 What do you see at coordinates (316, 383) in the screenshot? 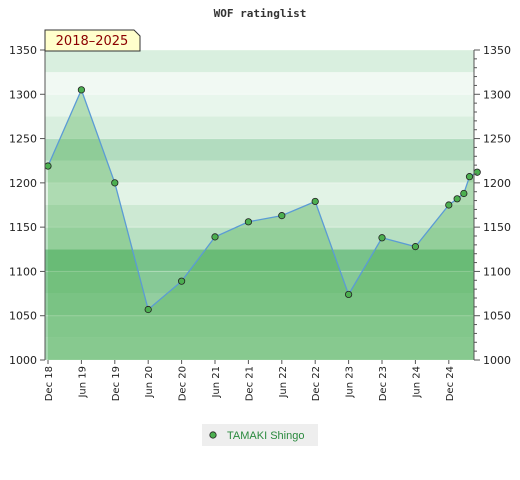
I see `x-tick-label: Dec 22` at bounding box center [316, 383].